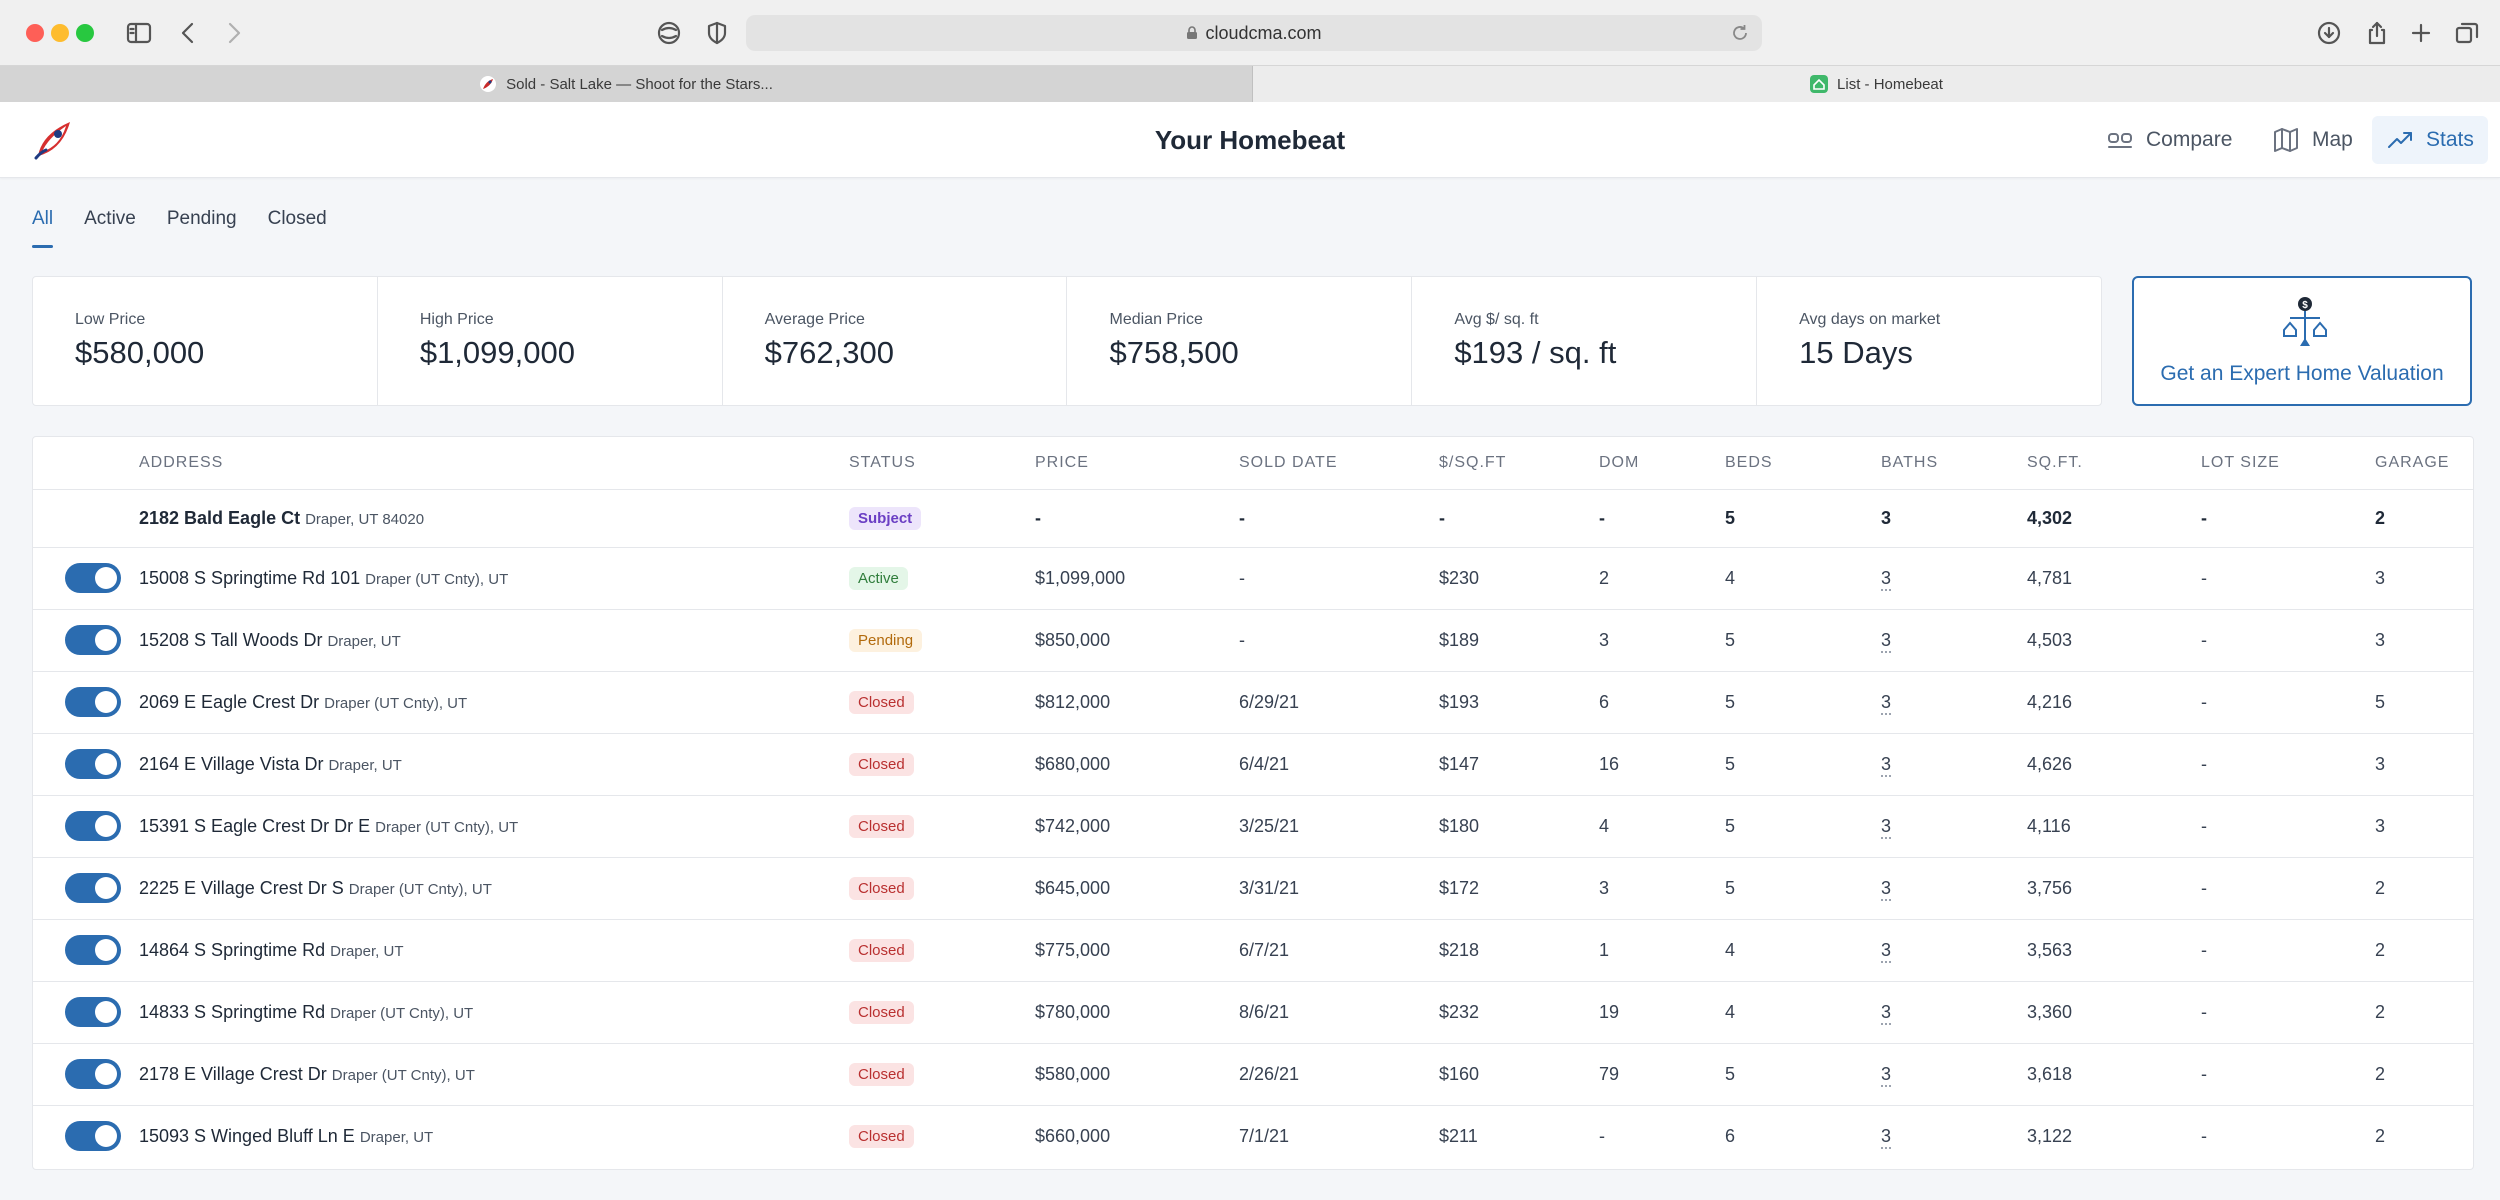  I want to click on tab-active: Active, so click(110, 218).